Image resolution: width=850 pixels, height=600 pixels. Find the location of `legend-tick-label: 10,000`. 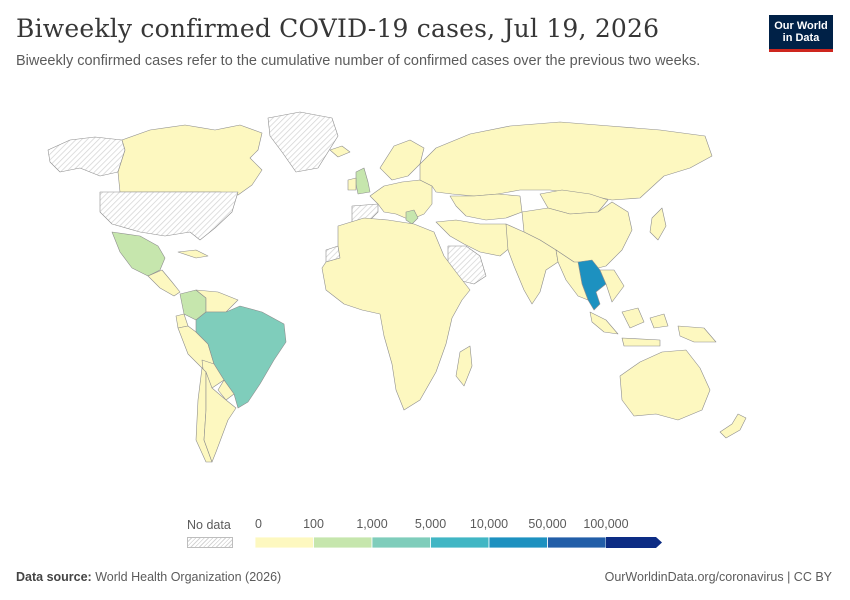

legend-tick-label: 10,000 is located at coordinates (489, 524).